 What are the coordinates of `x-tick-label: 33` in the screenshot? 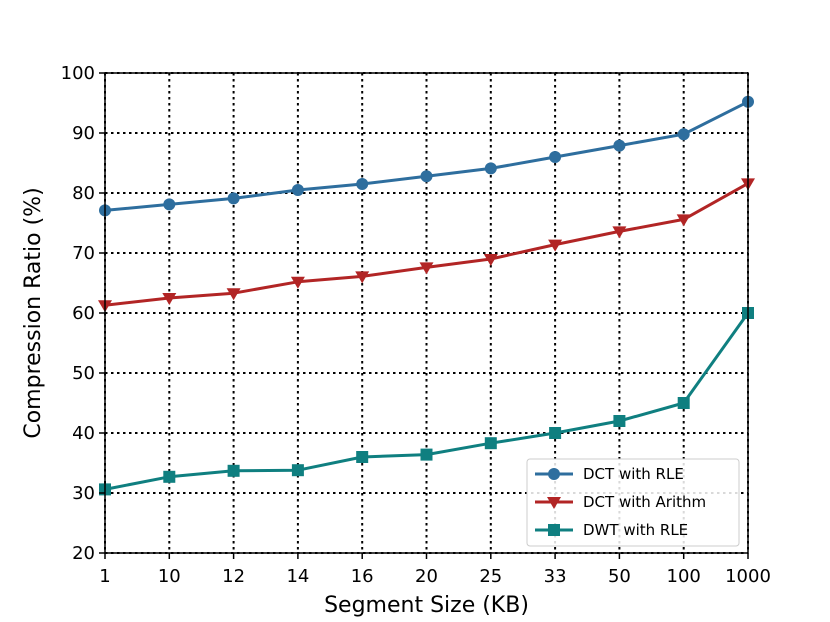 It's located at (555, 576).